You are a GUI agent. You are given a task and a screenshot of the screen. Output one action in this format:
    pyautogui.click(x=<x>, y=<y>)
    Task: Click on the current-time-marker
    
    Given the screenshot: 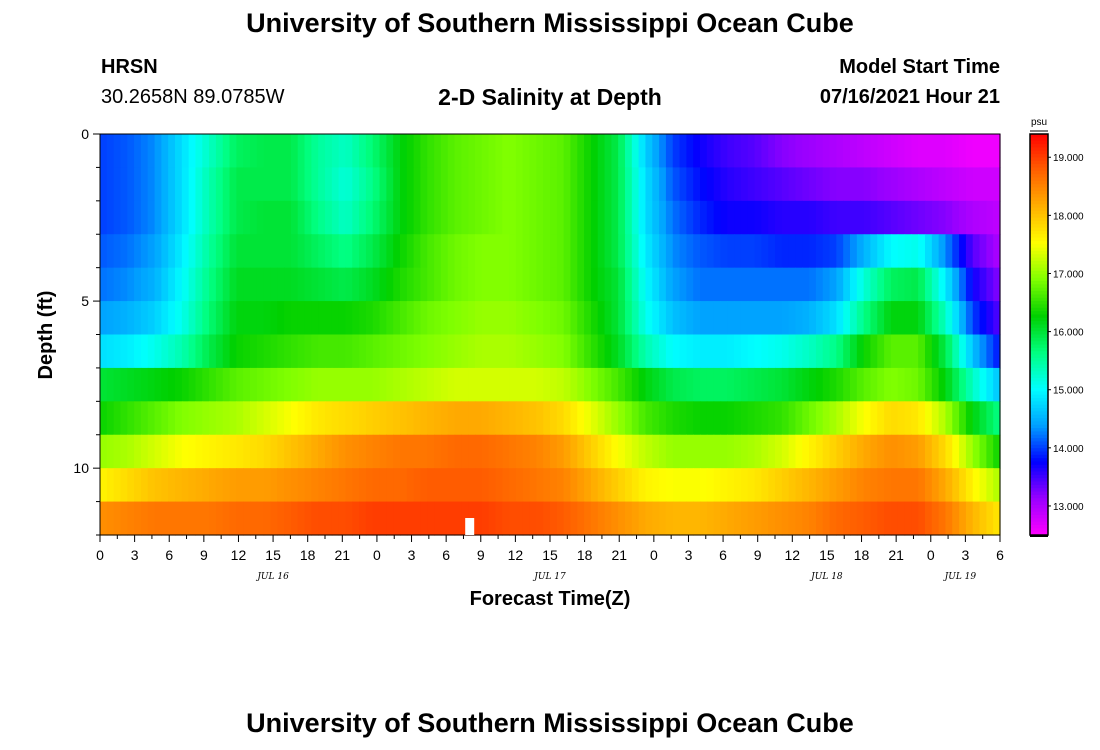 What is the action you would take?
    pyautogui.click(x=470, y=526)
    